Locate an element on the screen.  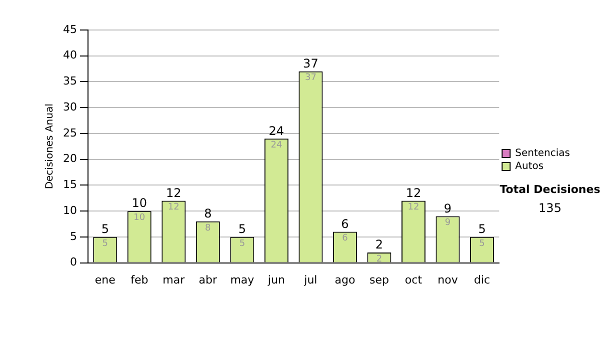
y-tick-label: 15 is located at coordinates (69, 185).